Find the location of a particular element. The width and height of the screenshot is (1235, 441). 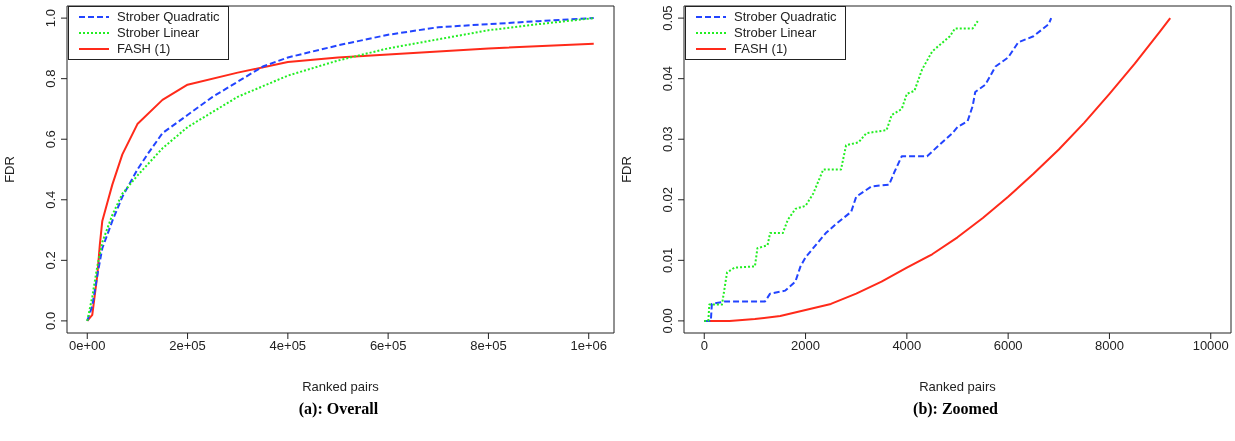

x-tick-label: 2e+05 is located at coordinates (187, 346).